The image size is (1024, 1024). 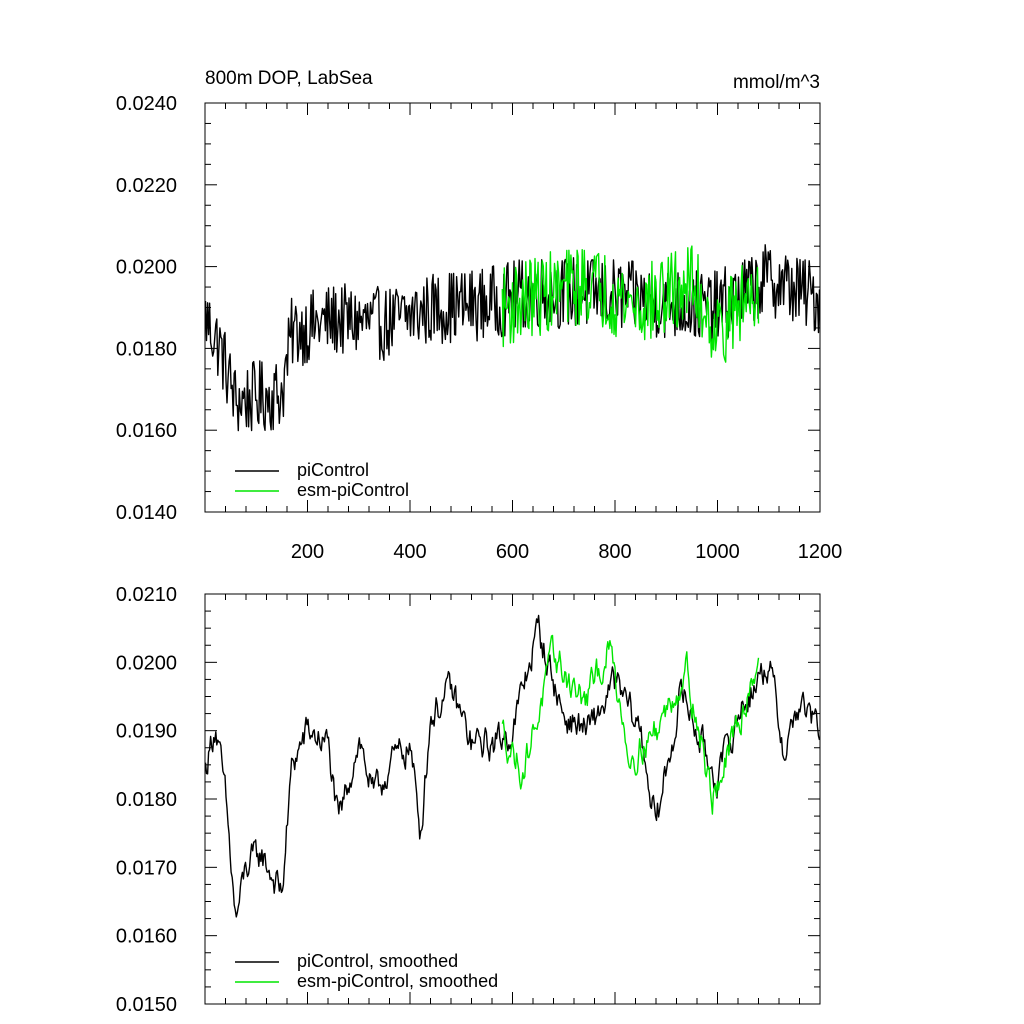 What do you see at coordinates (146, 268) in the screenshot?
I see `top-y-tick-label: 0.0200` at bounding box center [146, 268].